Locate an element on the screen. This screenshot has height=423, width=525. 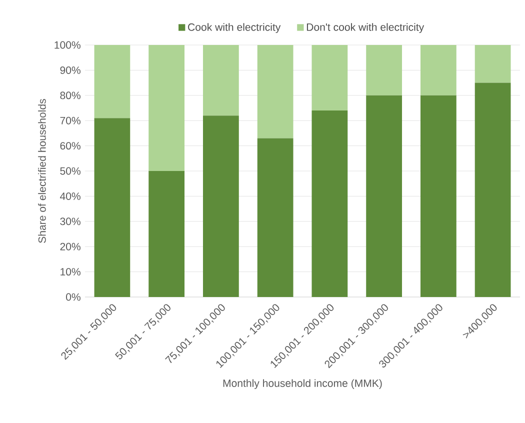
y-tick-label: 20% is located at coordinates (70, 246).